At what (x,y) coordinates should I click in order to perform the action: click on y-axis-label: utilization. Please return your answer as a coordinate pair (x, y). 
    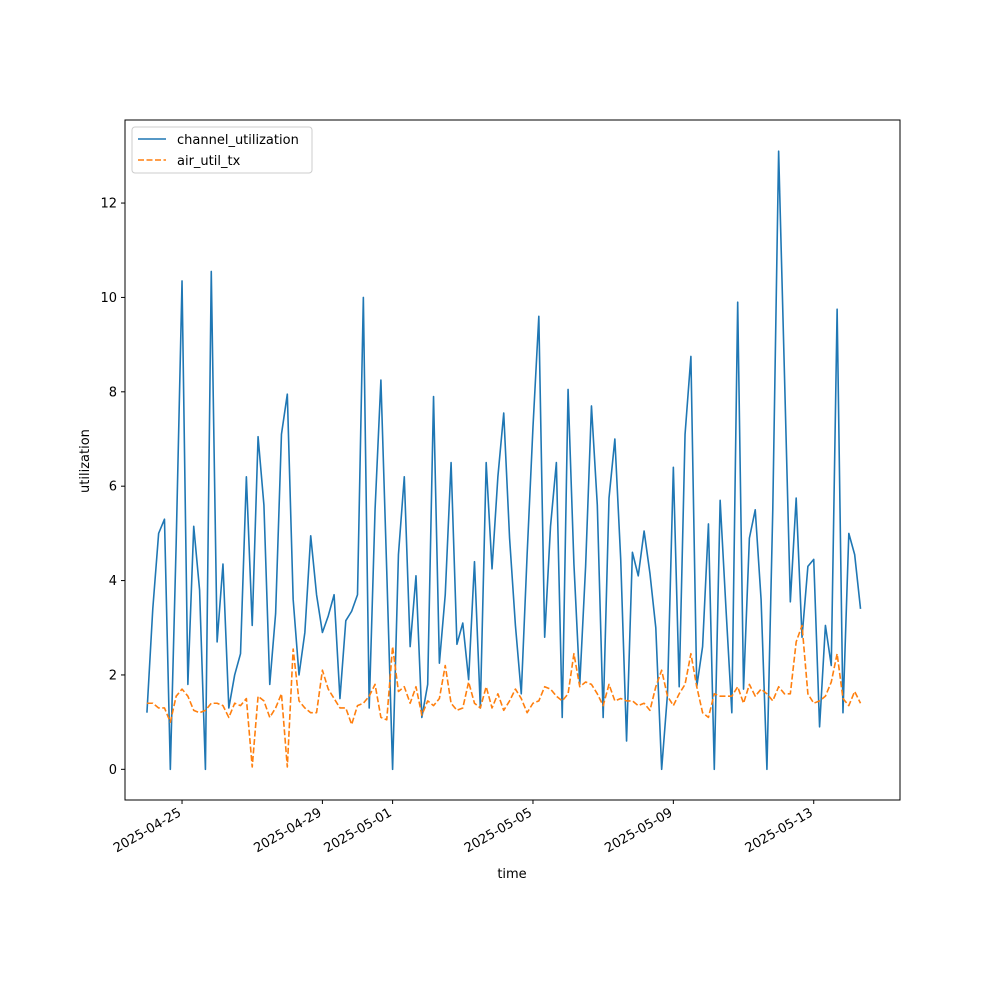
    Looking at the image, I should click on (85, 461).